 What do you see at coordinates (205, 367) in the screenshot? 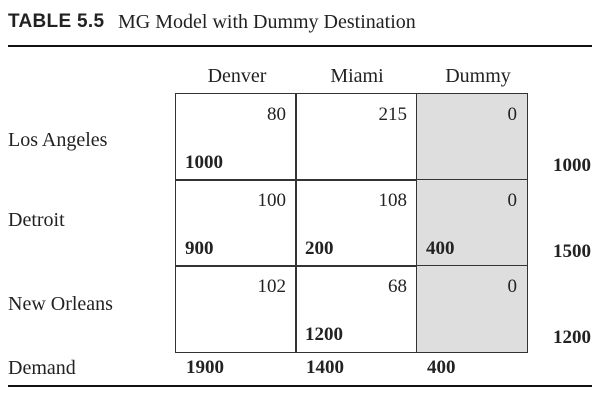
I see `demand-denver: 1900` at bounding box center [205, 367].